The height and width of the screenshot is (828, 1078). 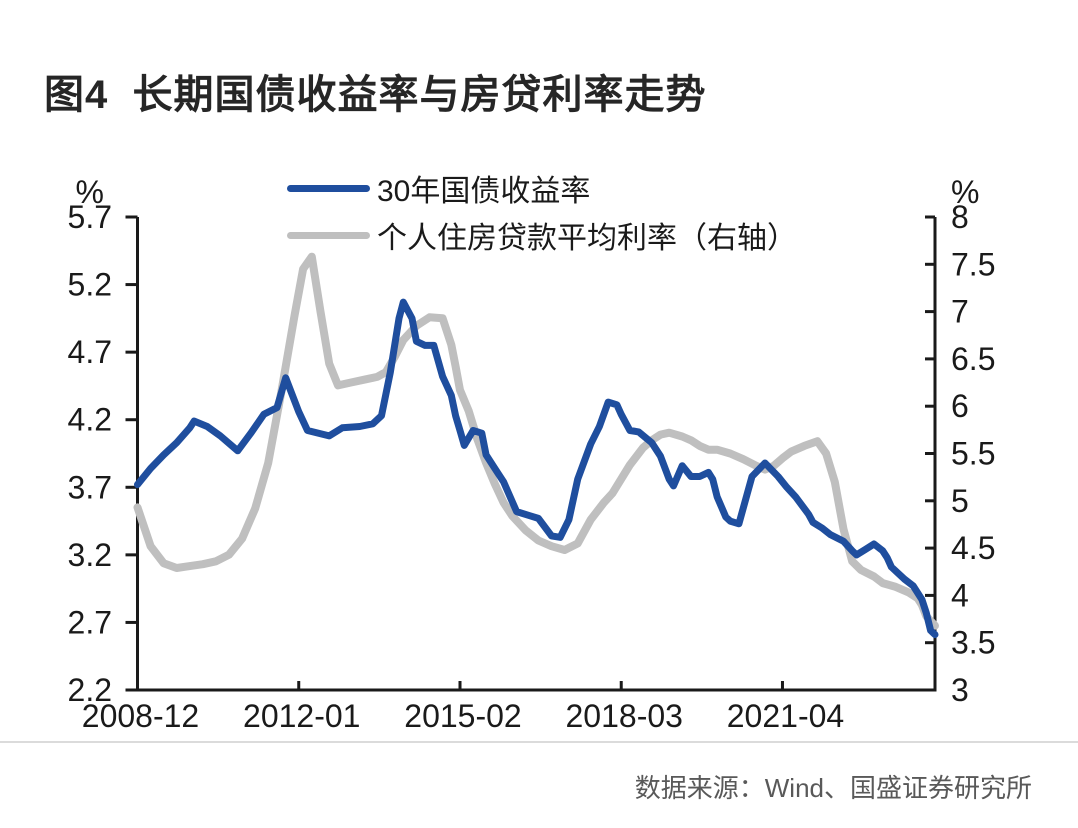 I want to click on right-axis-tick-label: 8, so click(x=960, y=217).